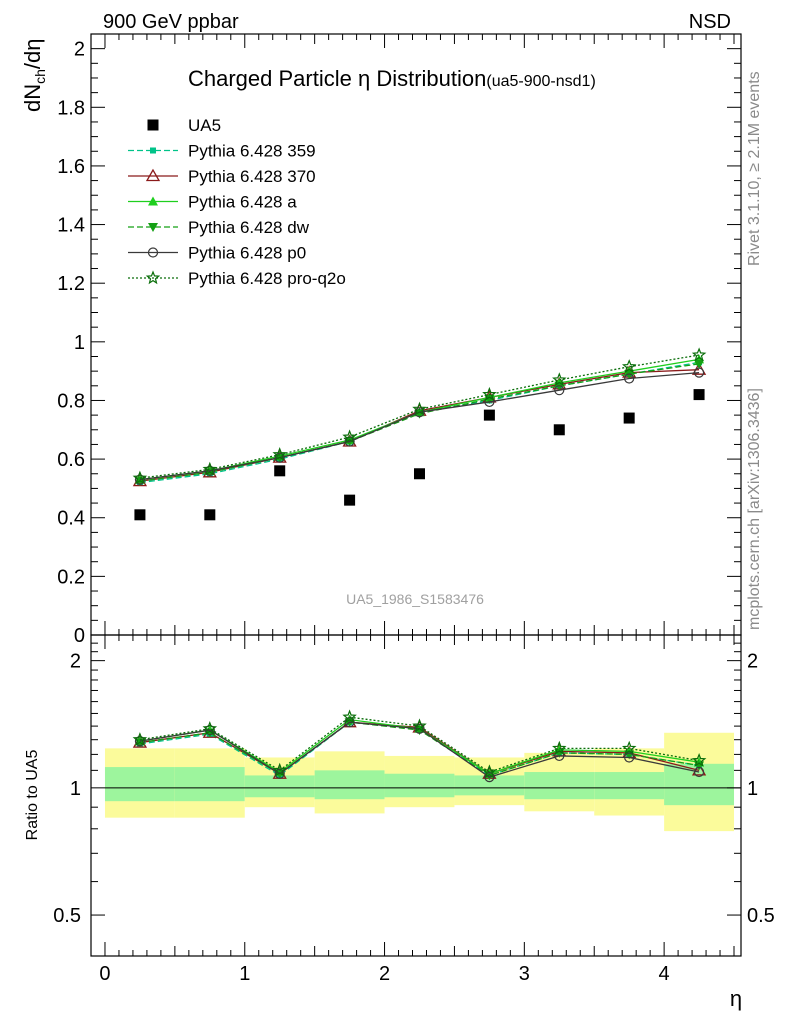 The width and height of the screenshot is (786, 1024). What do you see at coordinates (79, 50) in the screenshot?
I see `y-tick-label-top: 2` at bounding box center [79, 50].